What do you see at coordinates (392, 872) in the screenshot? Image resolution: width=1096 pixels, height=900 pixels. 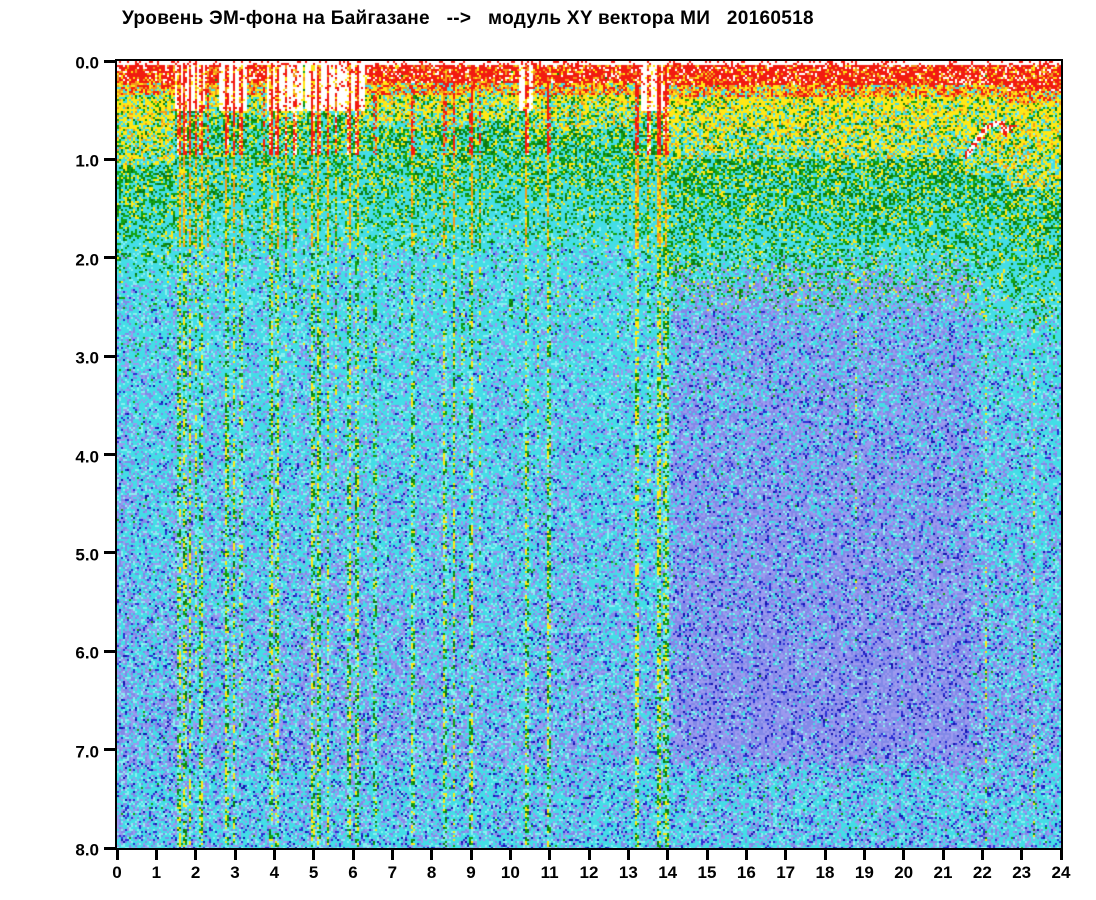 I see `x-tick-label: 7` at bounding box center [392, 872].